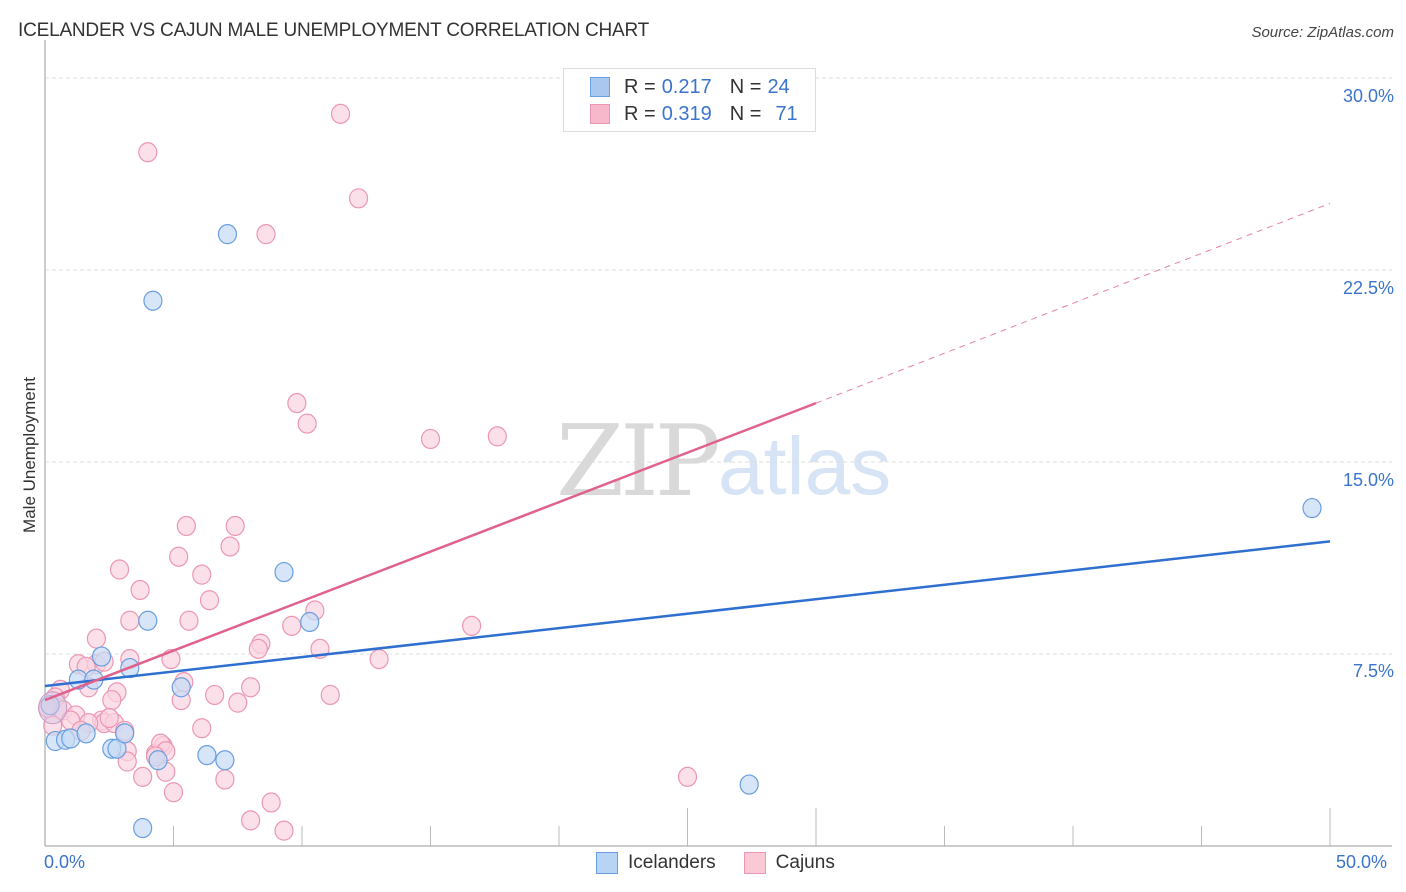  I want to click on x-tick-0: 0.0%, so click(65, 862).